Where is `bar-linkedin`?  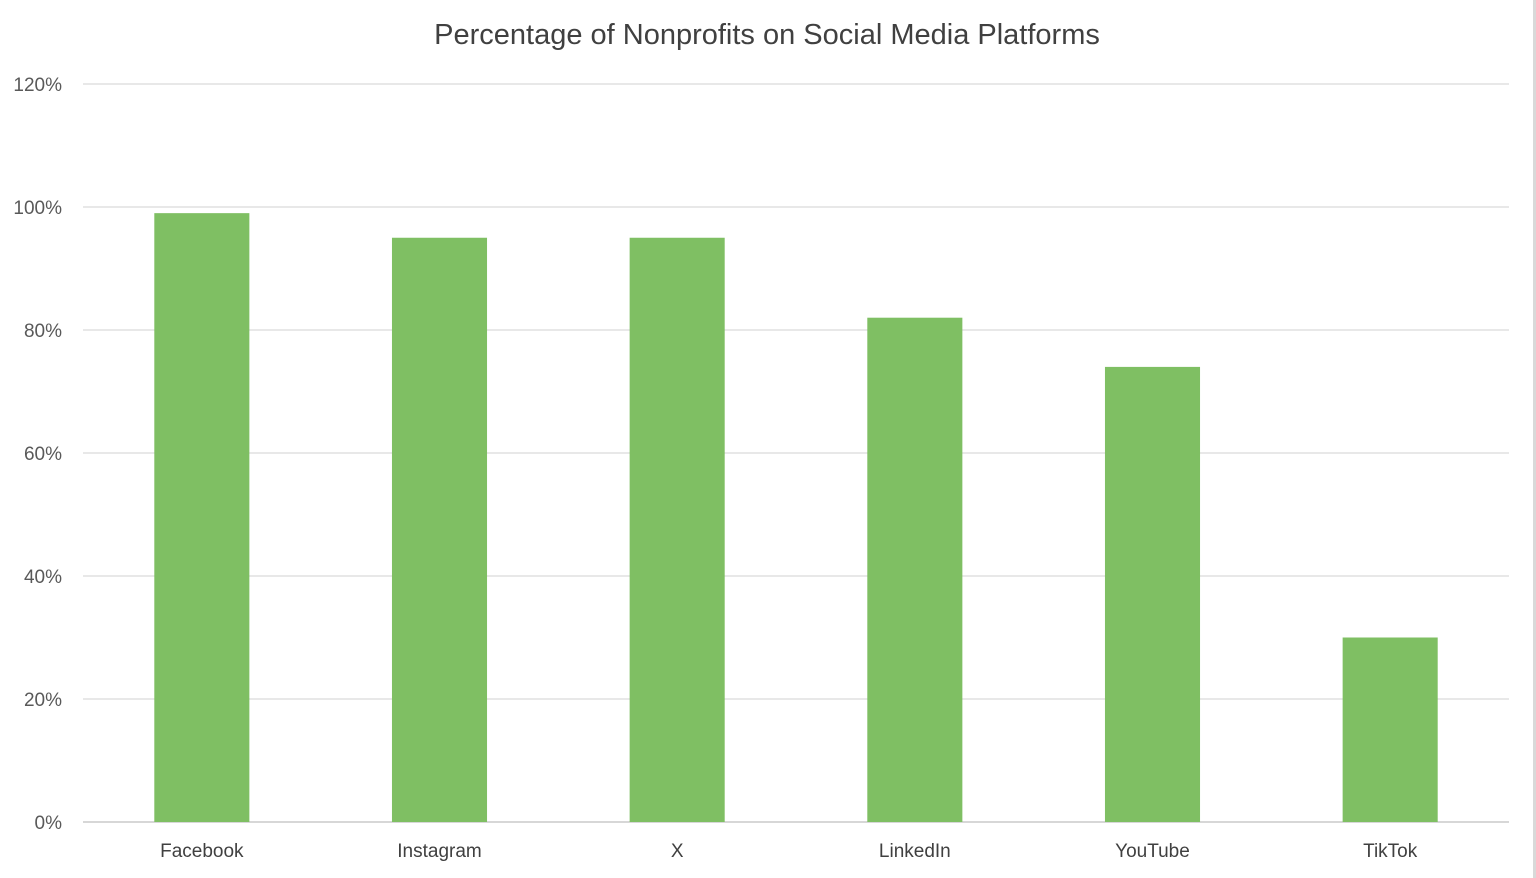
bar-linkedin is located at coordinates (915, 569).